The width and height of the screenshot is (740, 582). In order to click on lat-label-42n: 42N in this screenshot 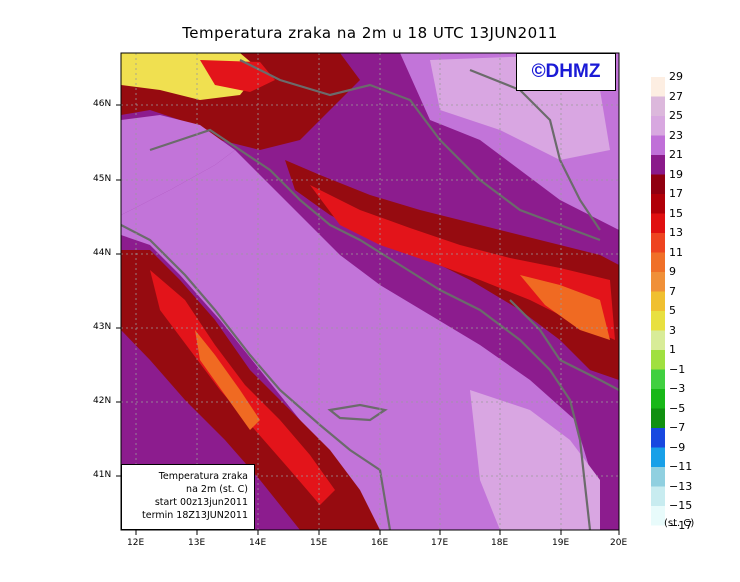, I will do `click(102, 401)`.